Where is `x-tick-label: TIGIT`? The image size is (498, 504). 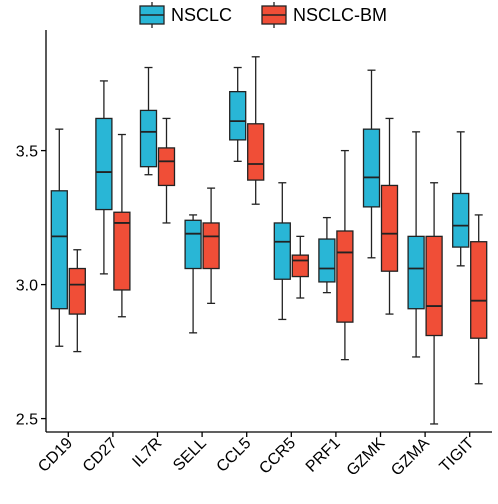
x-tick-label: TIGIT is located at coordinates (457, 455).